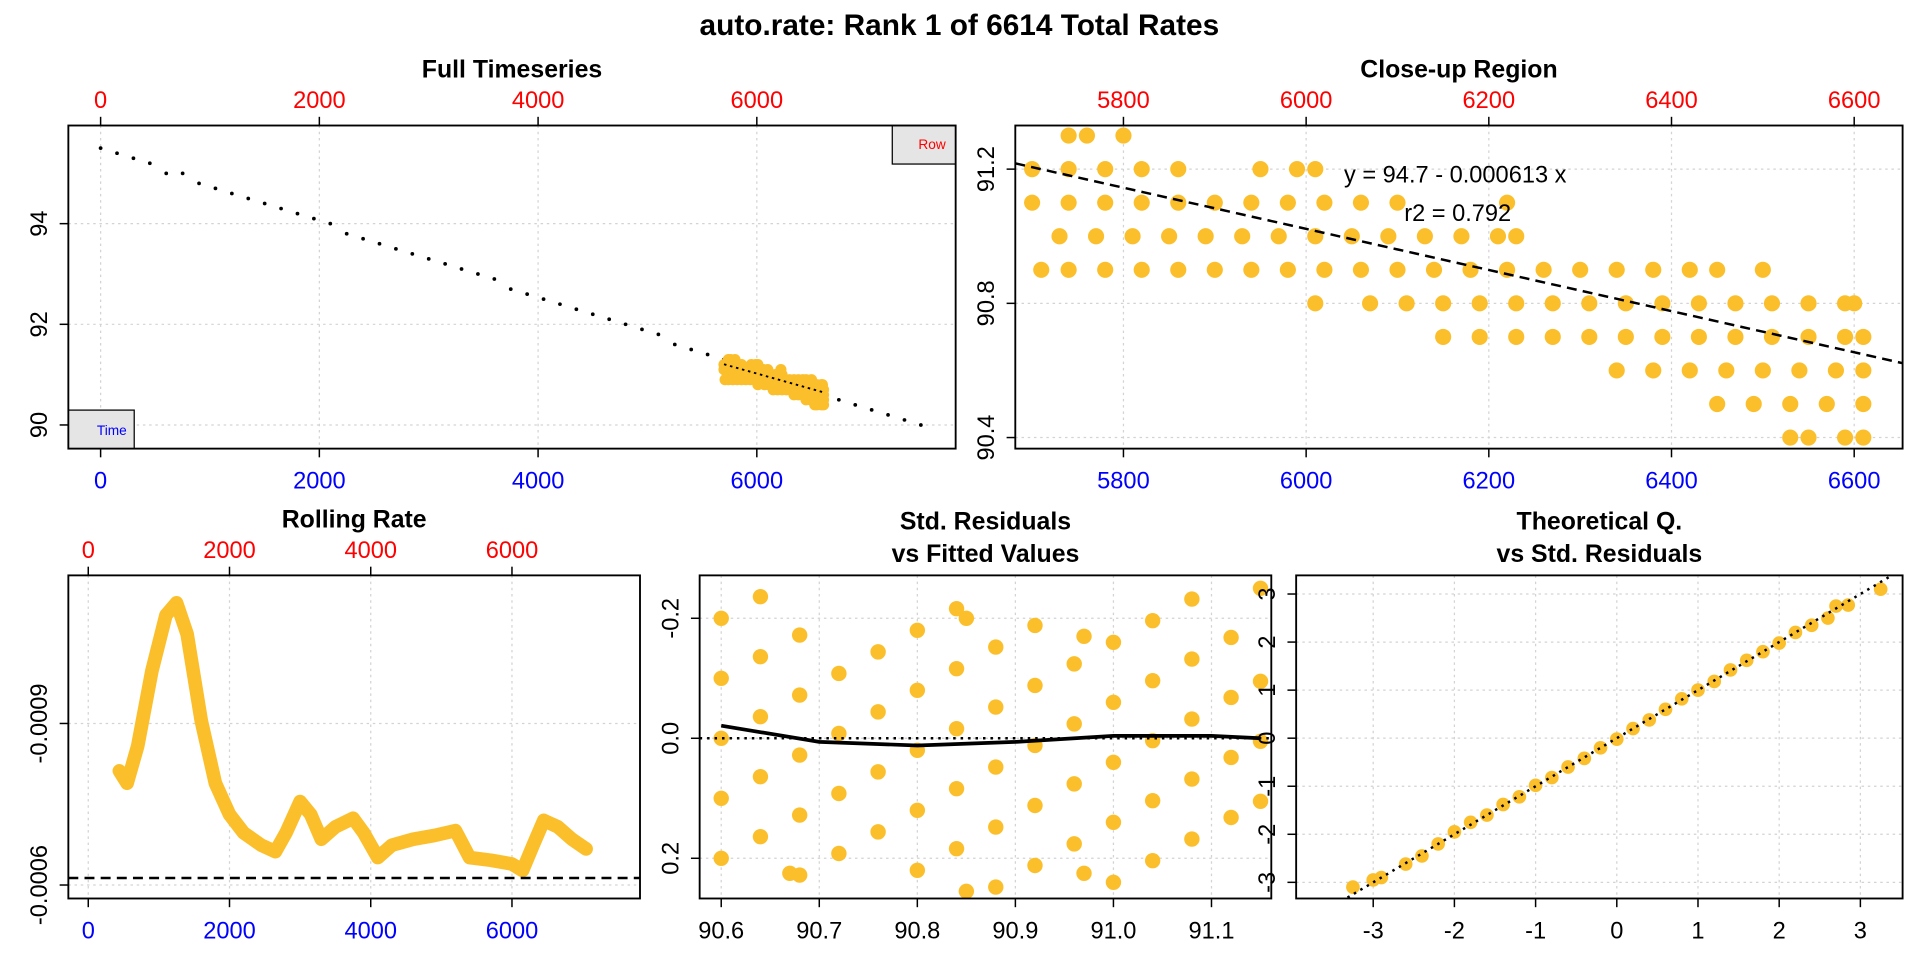 Image resolution: width=1920 pixels, height=960 pixels. Describe the element at coordinates (88, 551) in the screenshot. I see `x2-tick-label: 0` at that location.